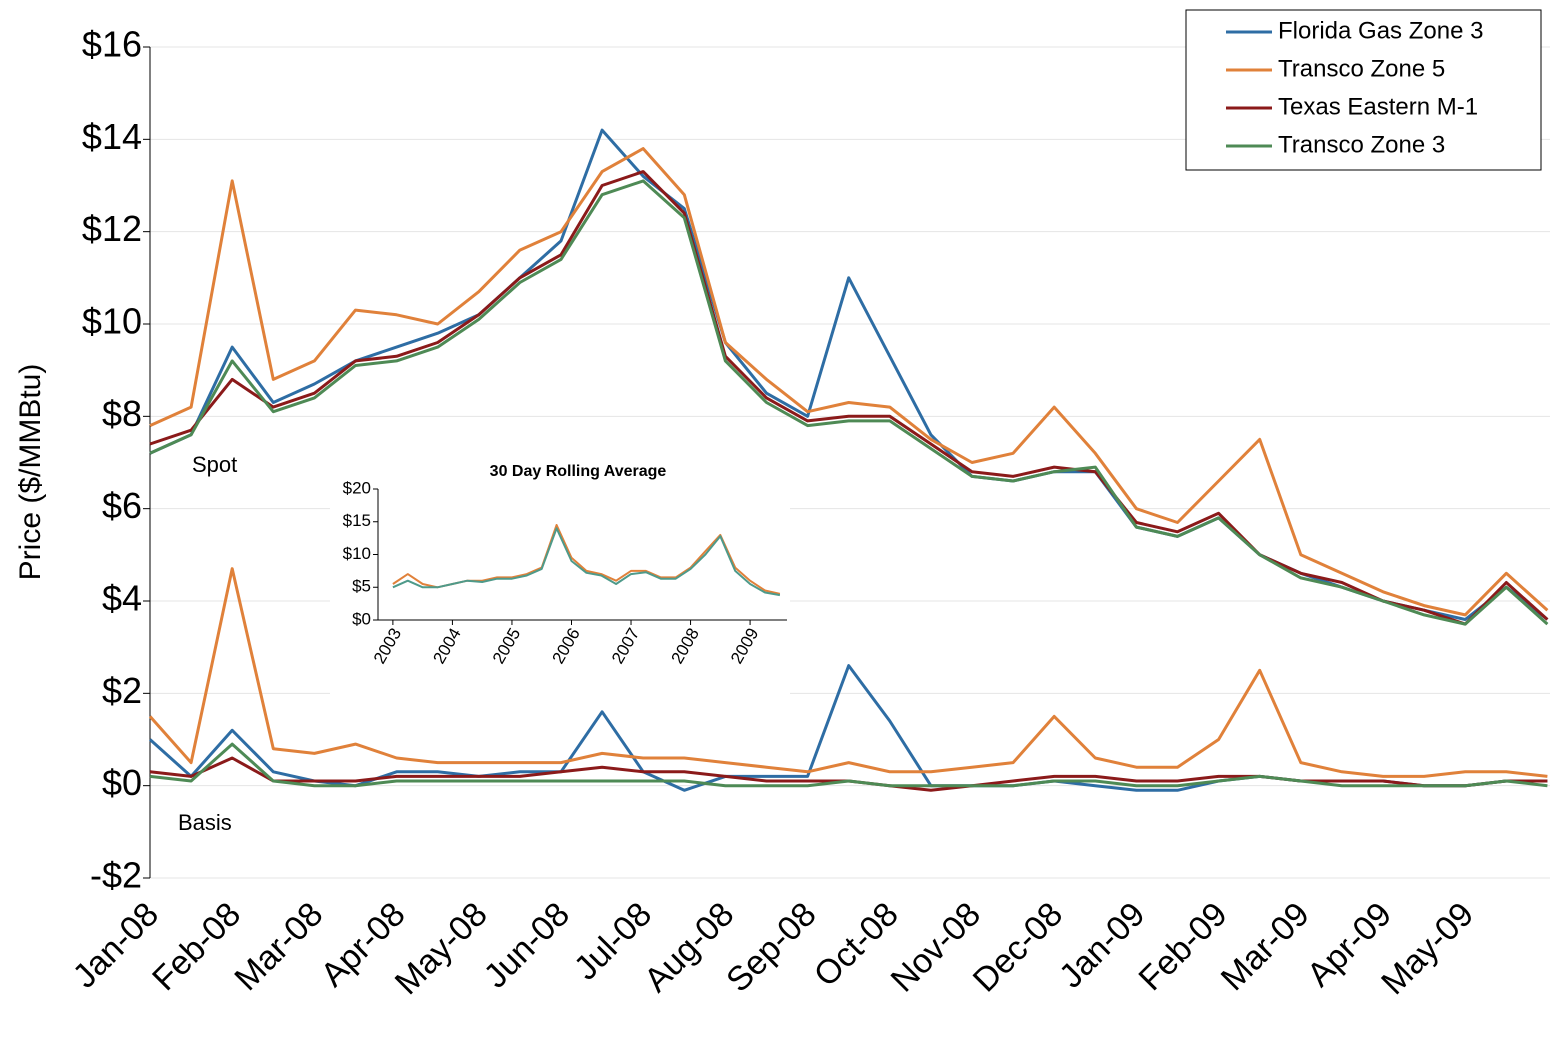  What do you see at coordinates (116, 875) in the screenshot?
I see `y-tick-label: -$2` at bounding box center [116, 875].